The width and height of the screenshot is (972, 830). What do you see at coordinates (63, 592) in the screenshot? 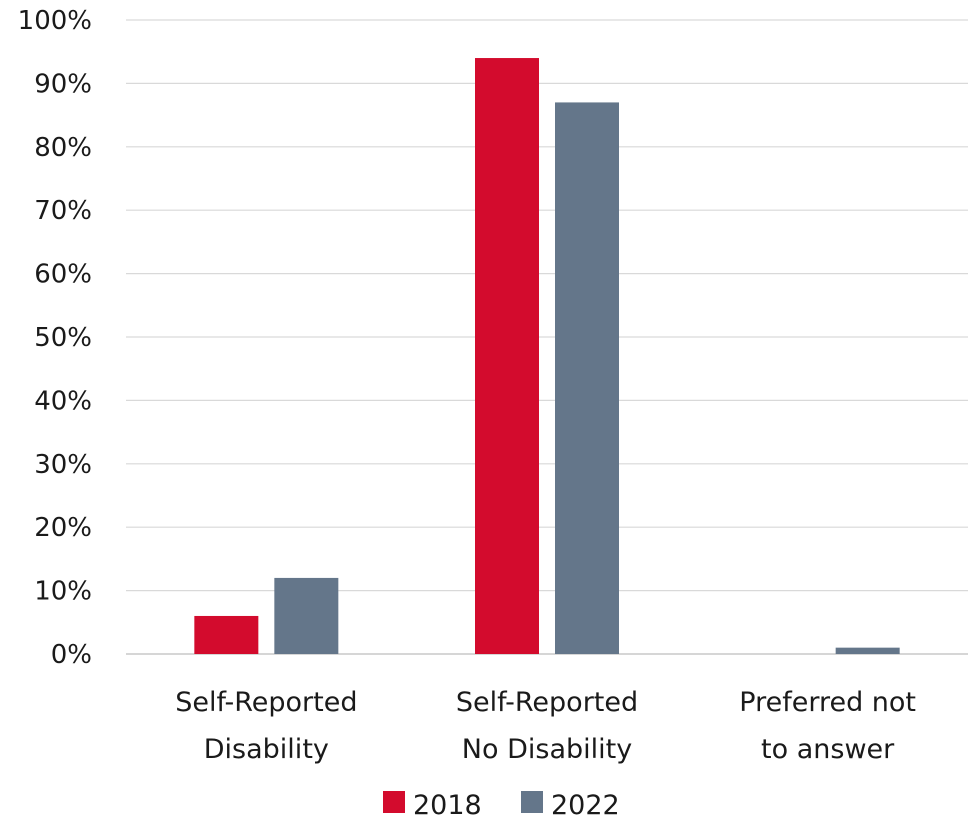
I see `y-tick-label: 10%` at bounding box center [63, 592].